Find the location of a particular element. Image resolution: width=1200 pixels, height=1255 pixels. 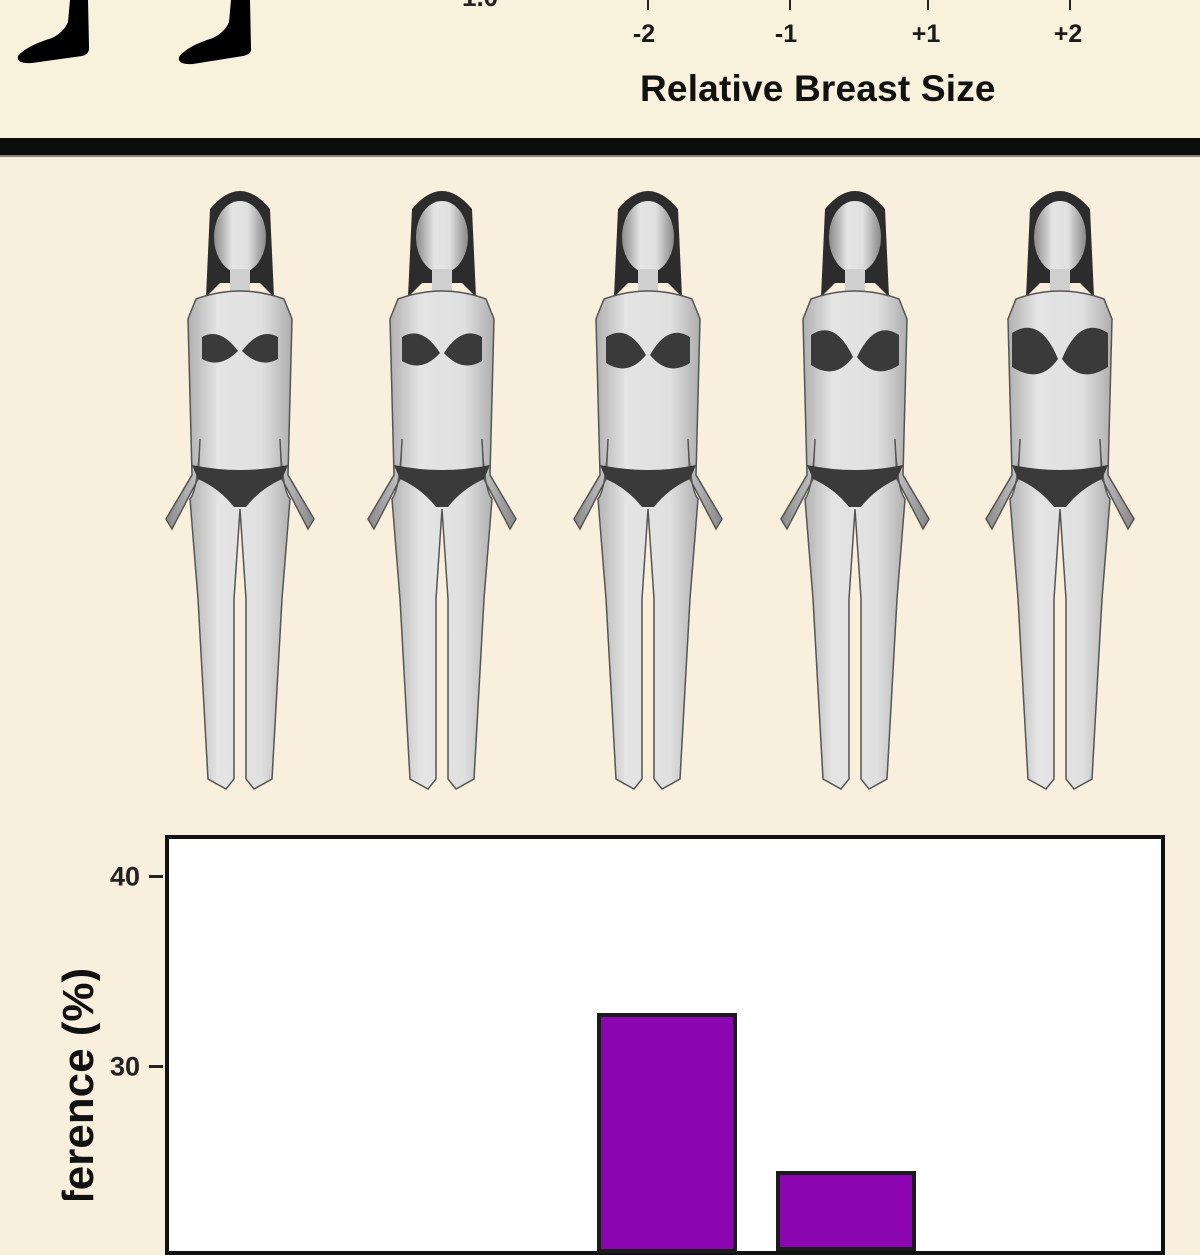

y-tick-label: 30 is located at coordinates (124, 1066).